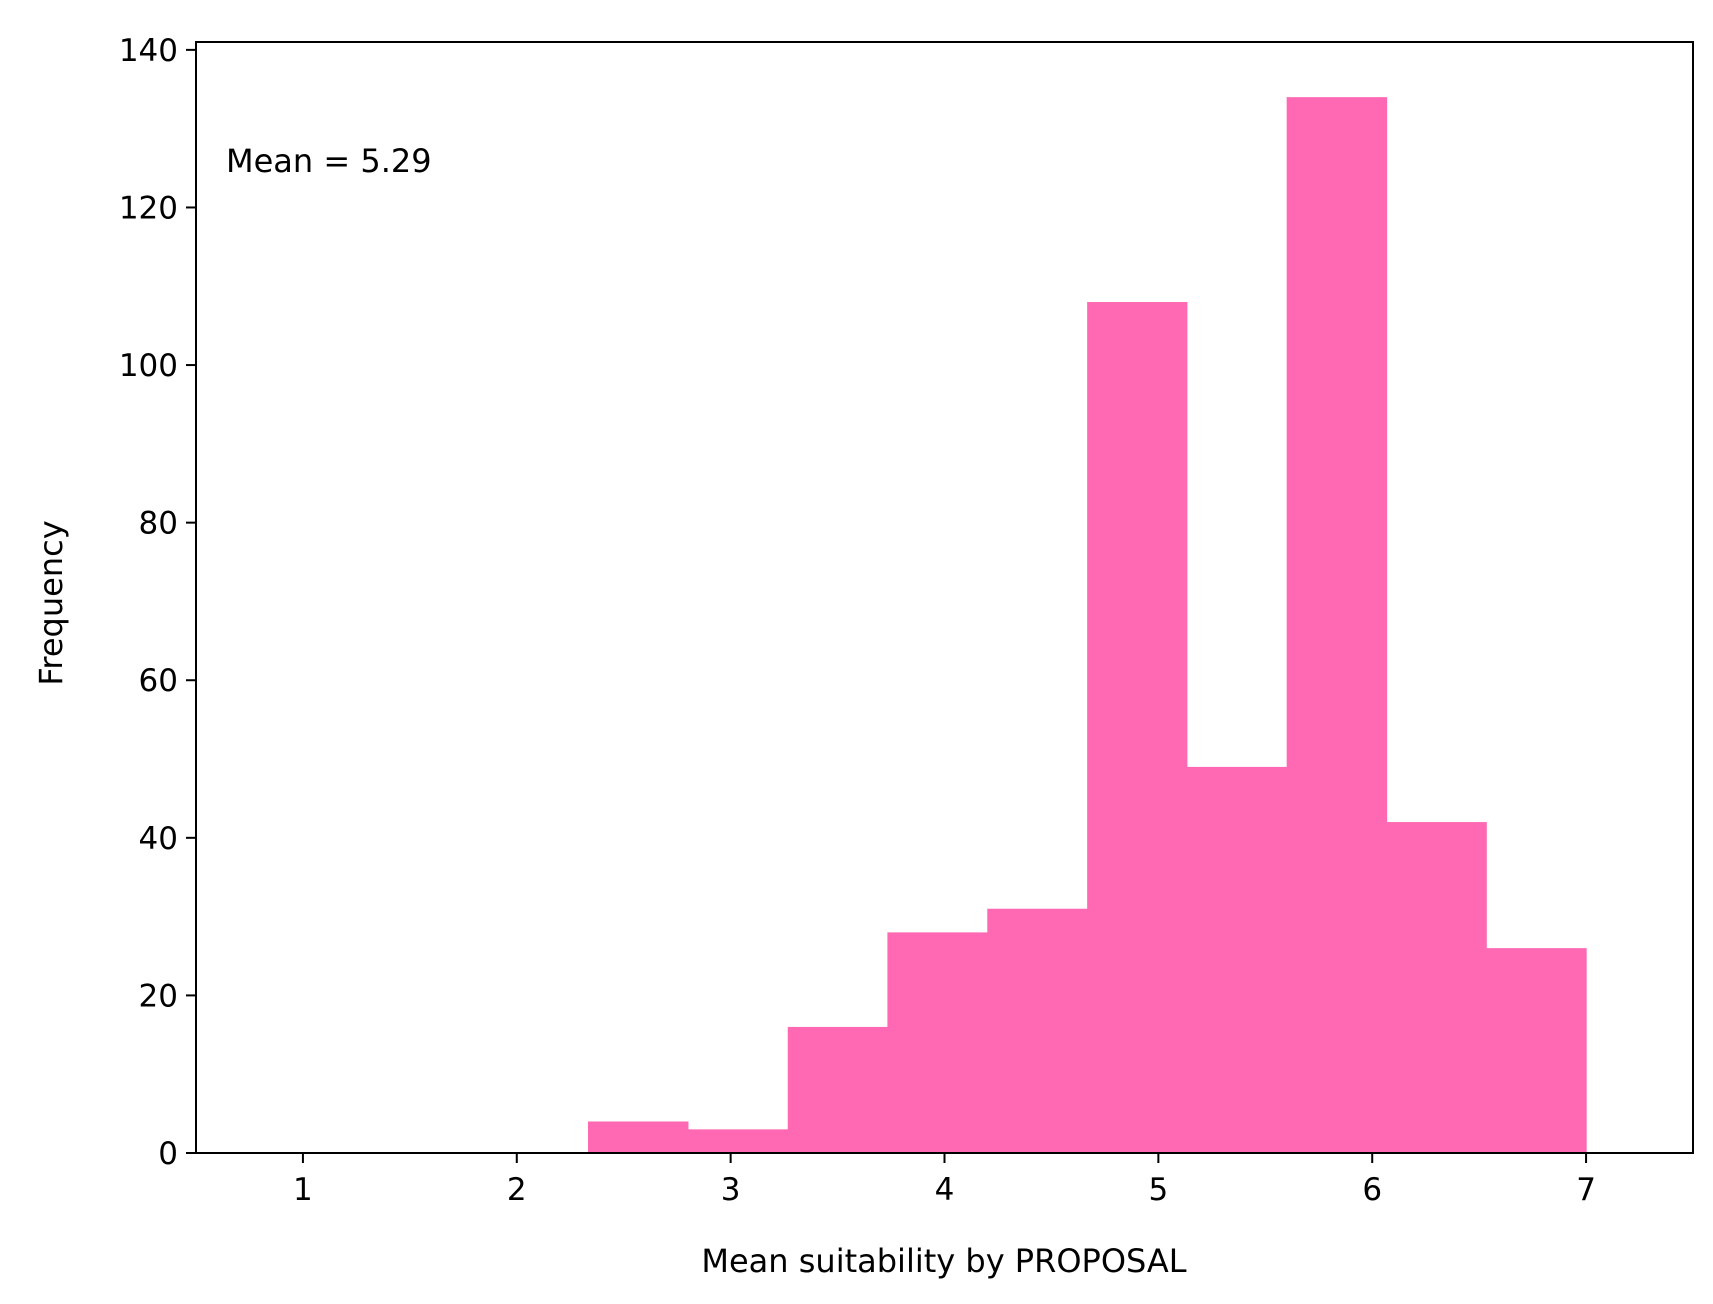 The image size is (1713, 1304). I want to click on y-tick-label: 80, so click(158, 524).